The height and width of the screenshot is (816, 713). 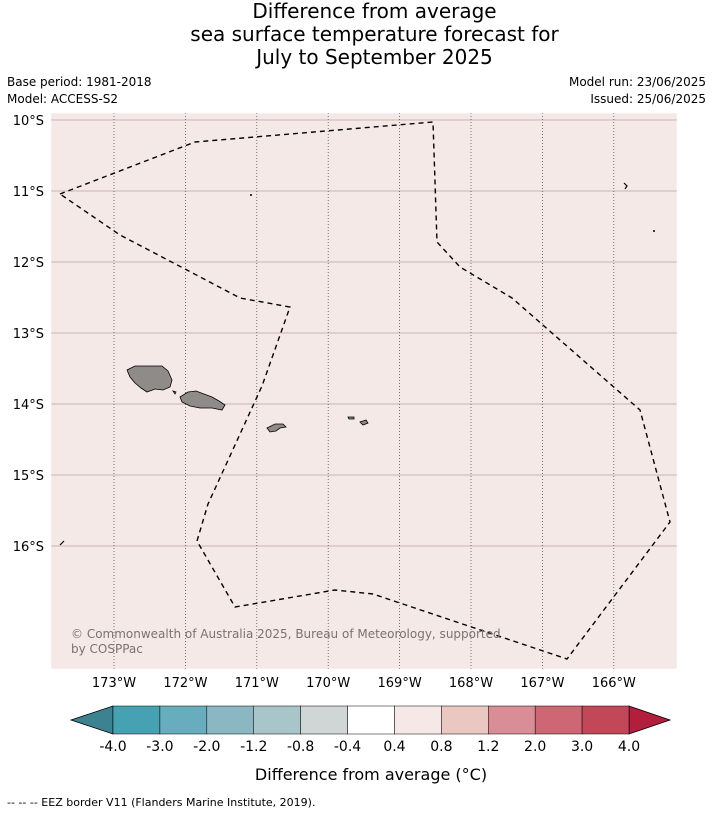 I want to click on issued-date: Issued: 25/06/2025, so click(x=648, y=99).